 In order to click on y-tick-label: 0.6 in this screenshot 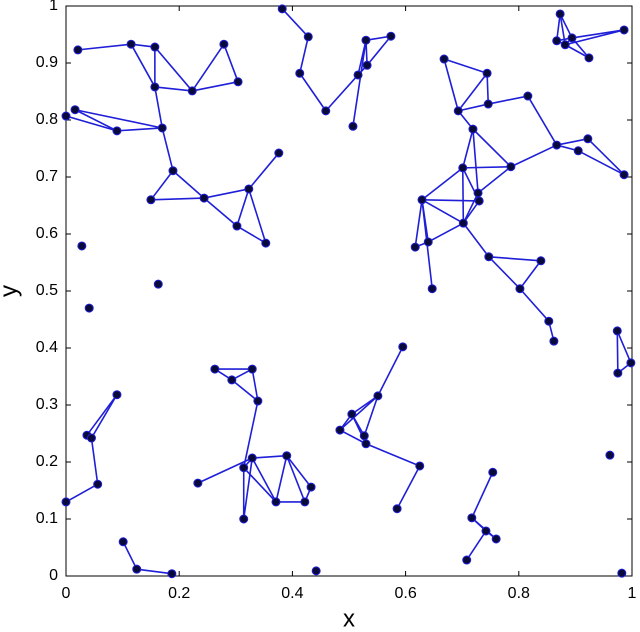, I will do `click(47, 233)`.